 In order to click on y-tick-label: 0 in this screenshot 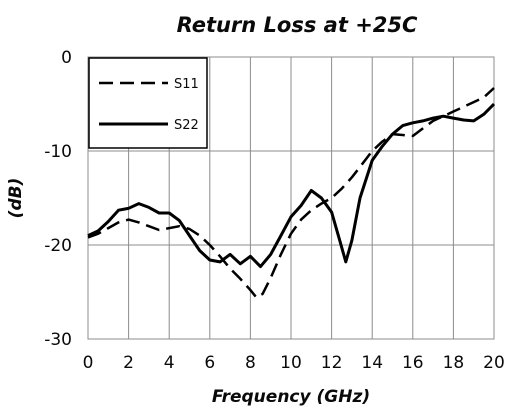, I will do `click(66, 58)`.